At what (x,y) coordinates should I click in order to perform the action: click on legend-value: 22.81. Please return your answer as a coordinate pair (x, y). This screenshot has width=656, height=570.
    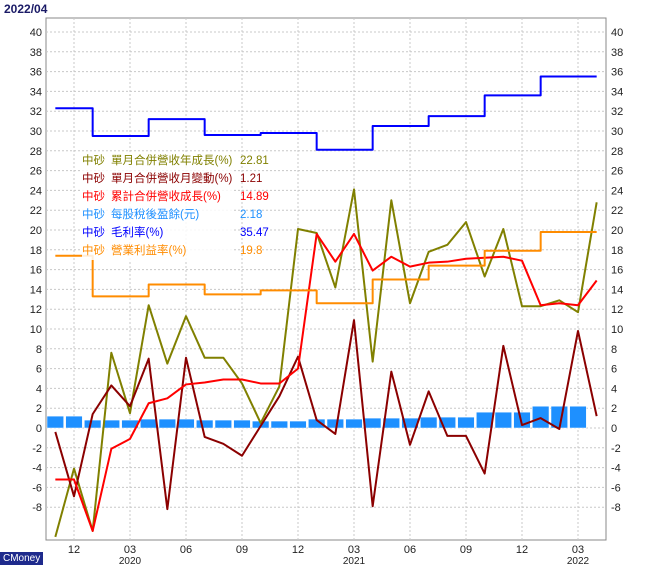
    Looking at the image, I should click on (254, 161).